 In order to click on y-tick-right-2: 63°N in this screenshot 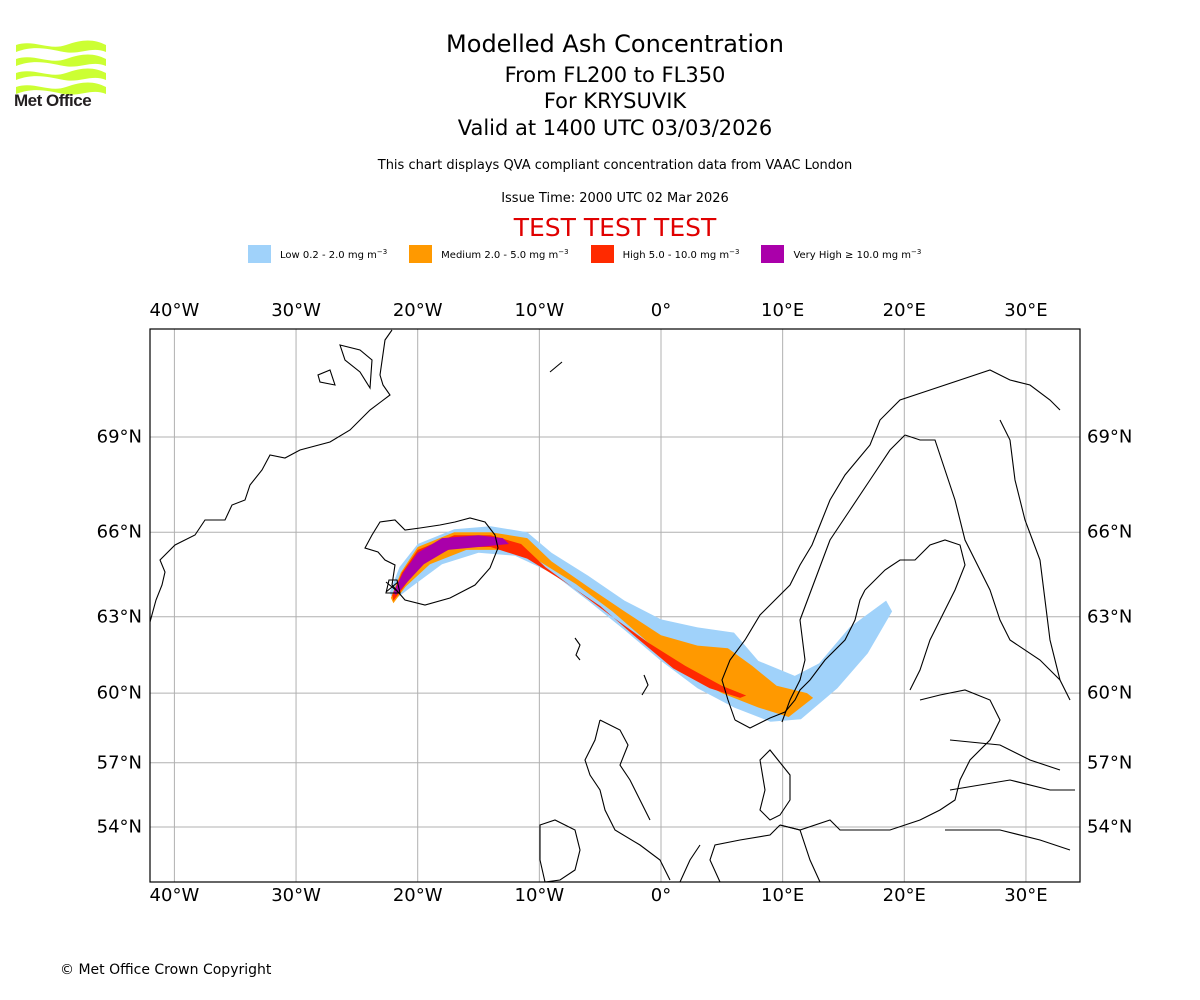, I will do `click(1110, 617)`.